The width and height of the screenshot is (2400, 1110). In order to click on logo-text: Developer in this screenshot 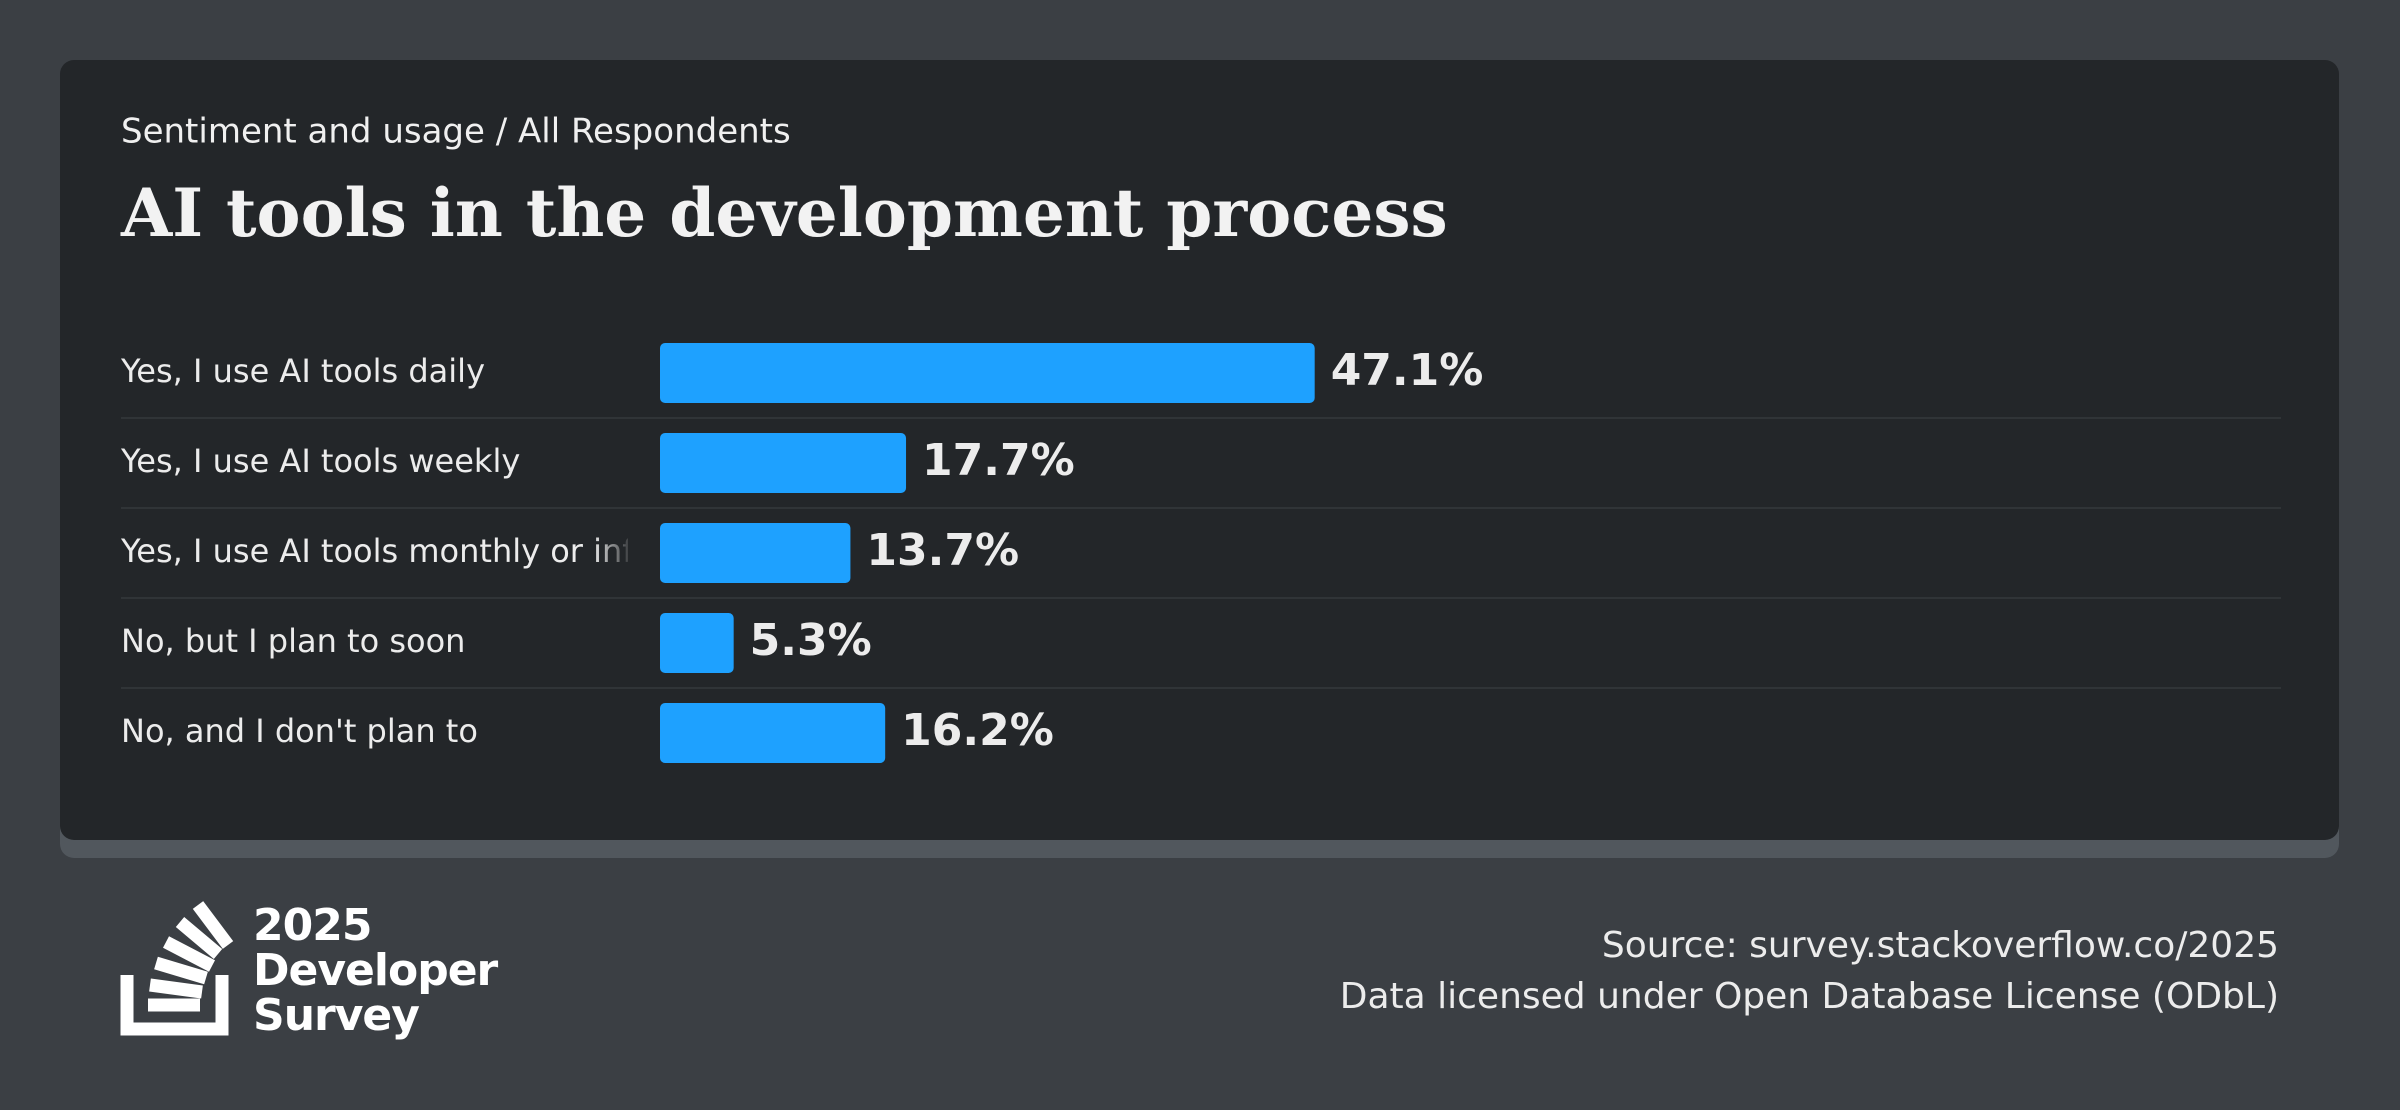, I will do `click(376, 970)`.